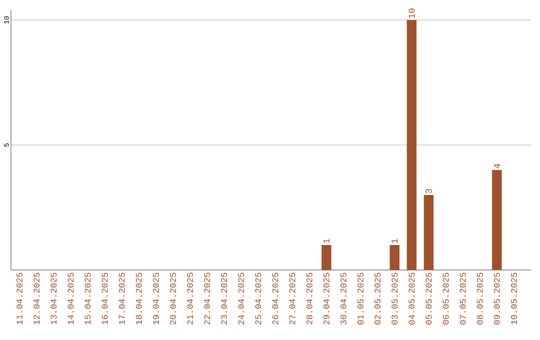  What do you see at coordinates (361, 298) in the screenshot?
I see `x-tick-label: 01.05.2025` at bounding box center [361, 298].